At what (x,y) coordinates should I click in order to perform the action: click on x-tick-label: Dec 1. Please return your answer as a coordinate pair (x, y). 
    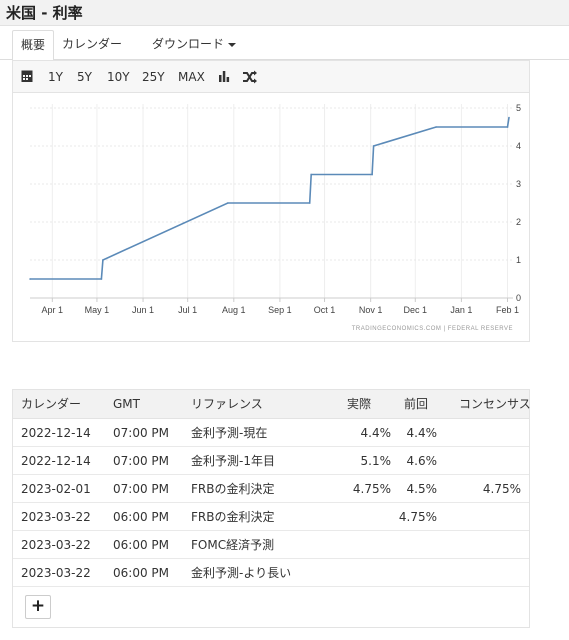
    Looking at the image, I should click on (416, 310).